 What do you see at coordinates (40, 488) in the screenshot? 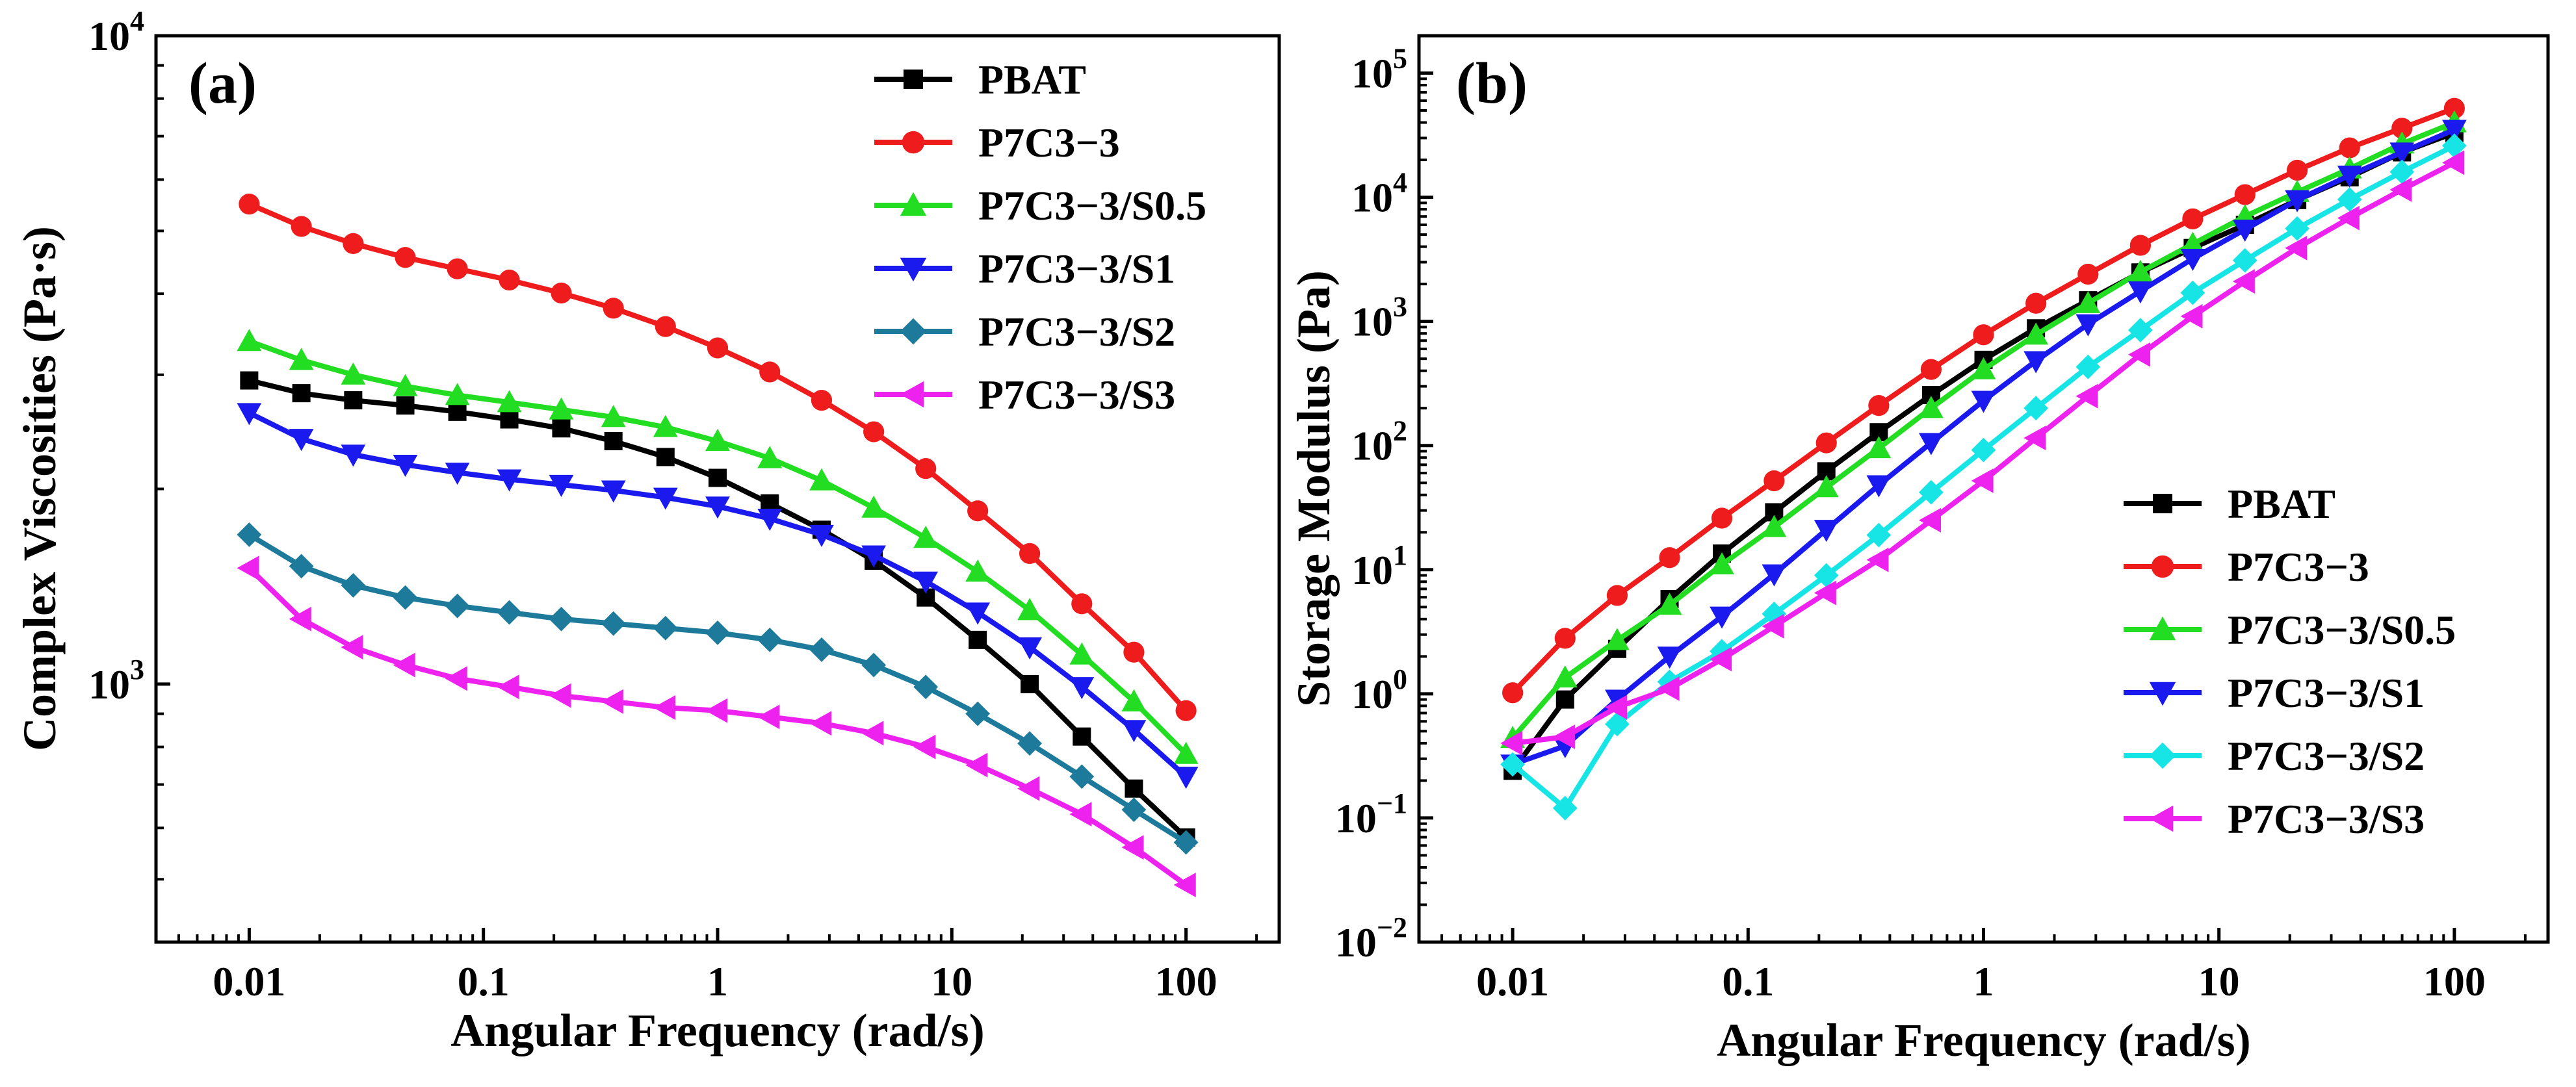
I see `y-axis-label: Complex Viscosities (Pa·s)` at bounding box center [40, 488].